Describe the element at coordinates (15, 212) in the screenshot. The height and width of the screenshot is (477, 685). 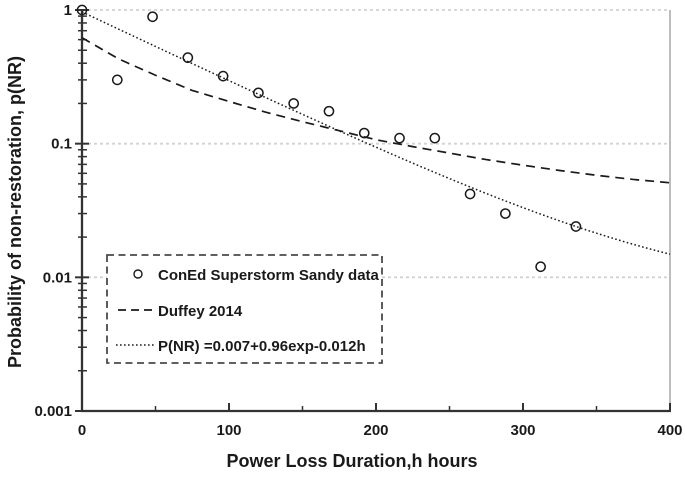
I see `y-axis-title: Probability of non-restoration, p(NR)` at that location.